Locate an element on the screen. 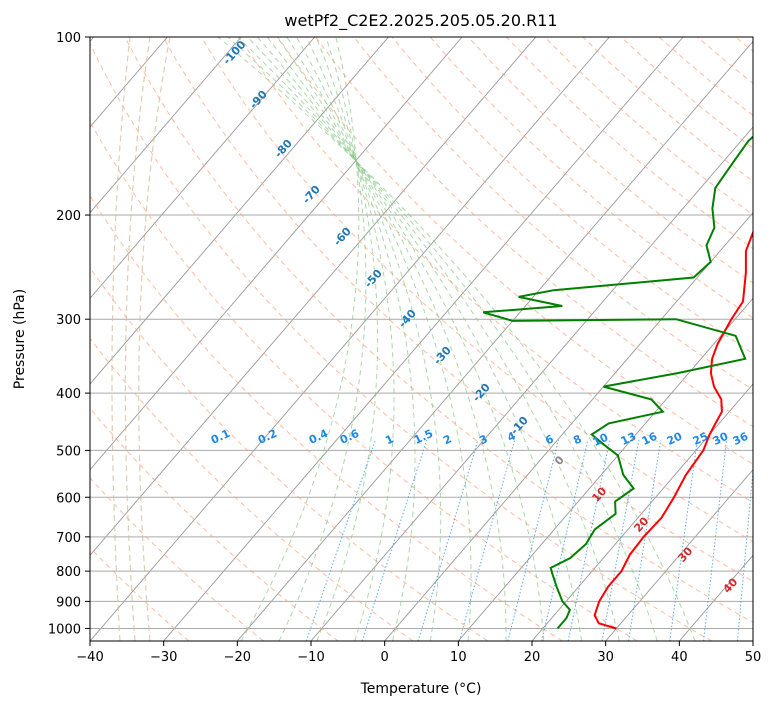 The image size is (775, 708). x-tick-label: 40 is located at coordinates (679, 657).